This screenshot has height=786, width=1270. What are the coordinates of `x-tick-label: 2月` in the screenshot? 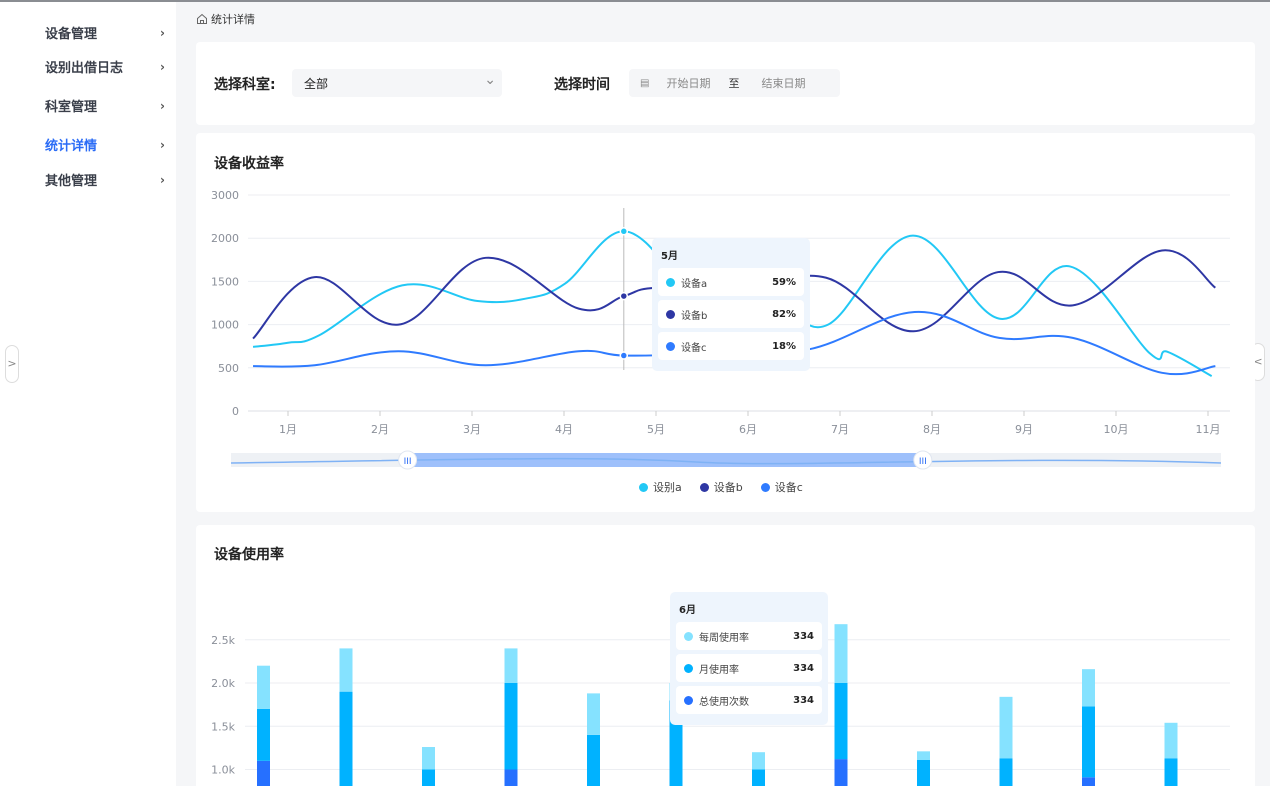 It's located at (380, 429).